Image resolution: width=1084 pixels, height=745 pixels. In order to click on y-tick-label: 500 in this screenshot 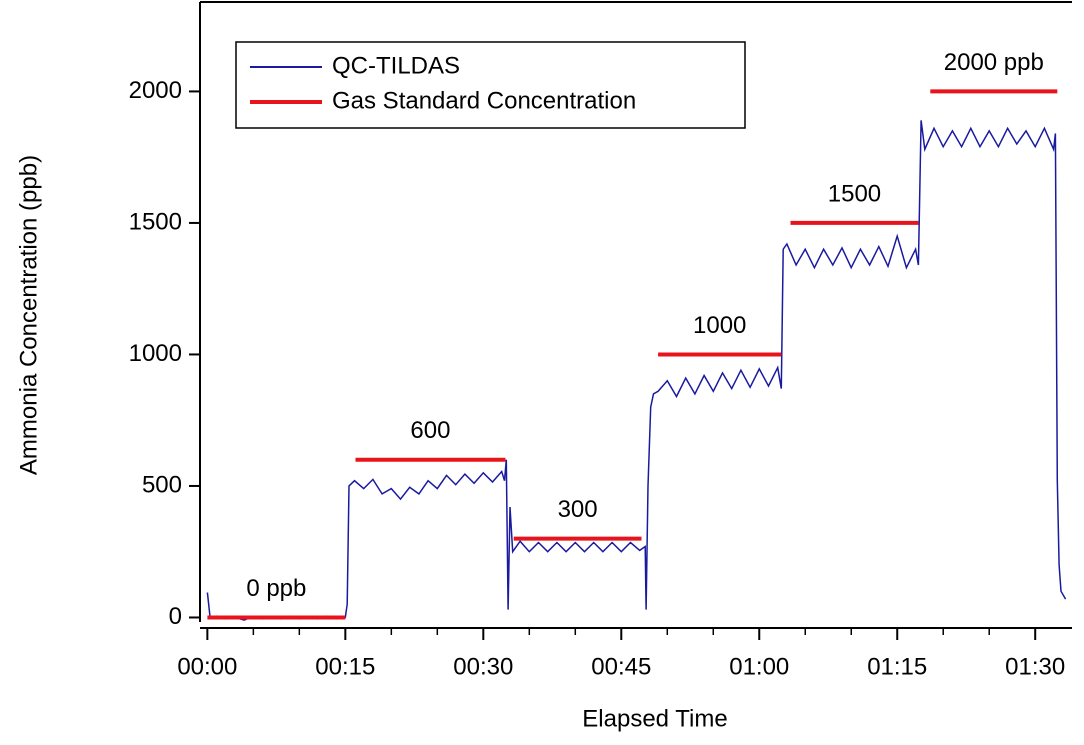, I will do `click(162, 484)`.